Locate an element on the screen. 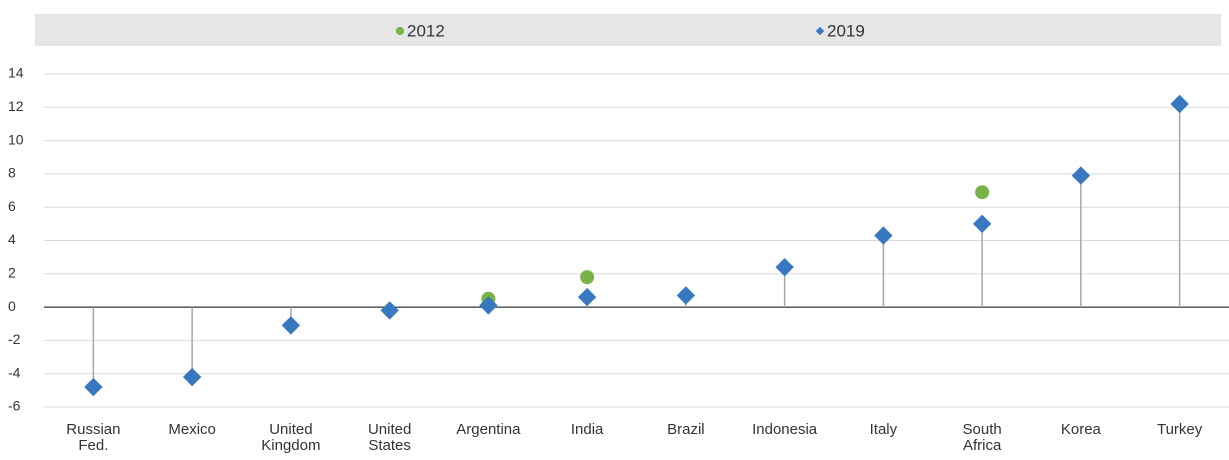 The width and height of the screenshot is (1229, 460). y-tick-label: 4 is located at coordinates (12, 239).